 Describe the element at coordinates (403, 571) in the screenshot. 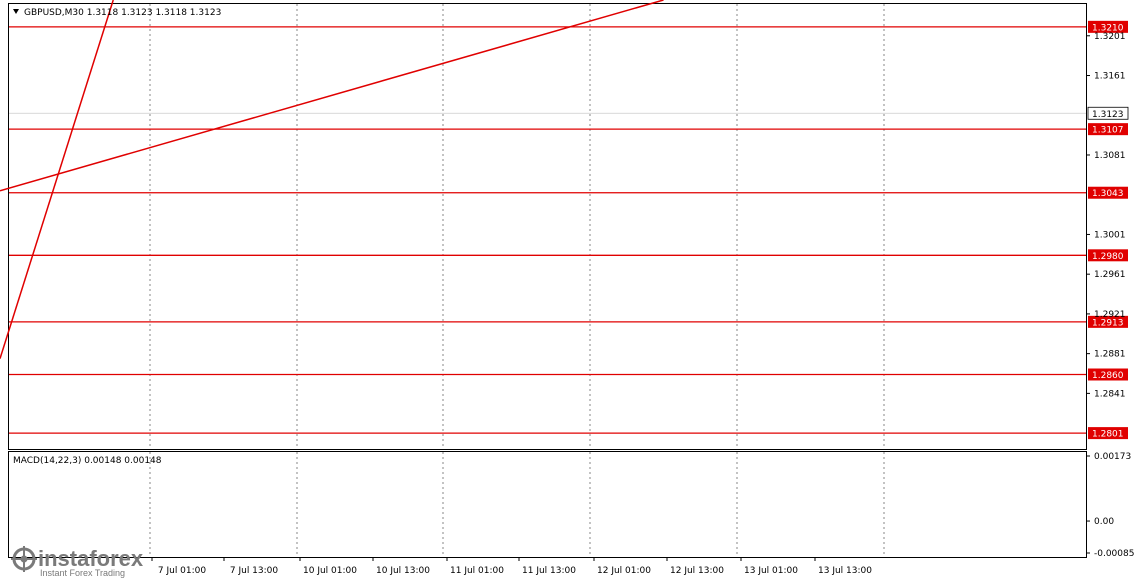

I see `x-tick-label: 10 Jul 13:00` at that location.